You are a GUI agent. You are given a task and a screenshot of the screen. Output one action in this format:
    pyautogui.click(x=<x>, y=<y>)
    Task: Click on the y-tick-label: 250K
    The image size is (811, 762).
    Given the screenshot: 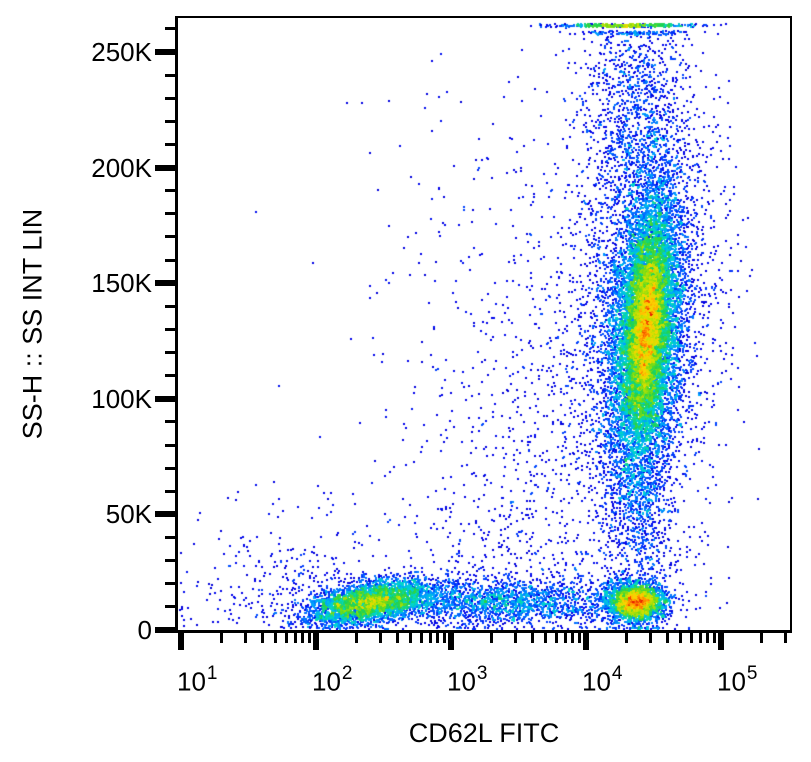 What is the action you would take?
    pyautogui.click(x=121, y=51)
    